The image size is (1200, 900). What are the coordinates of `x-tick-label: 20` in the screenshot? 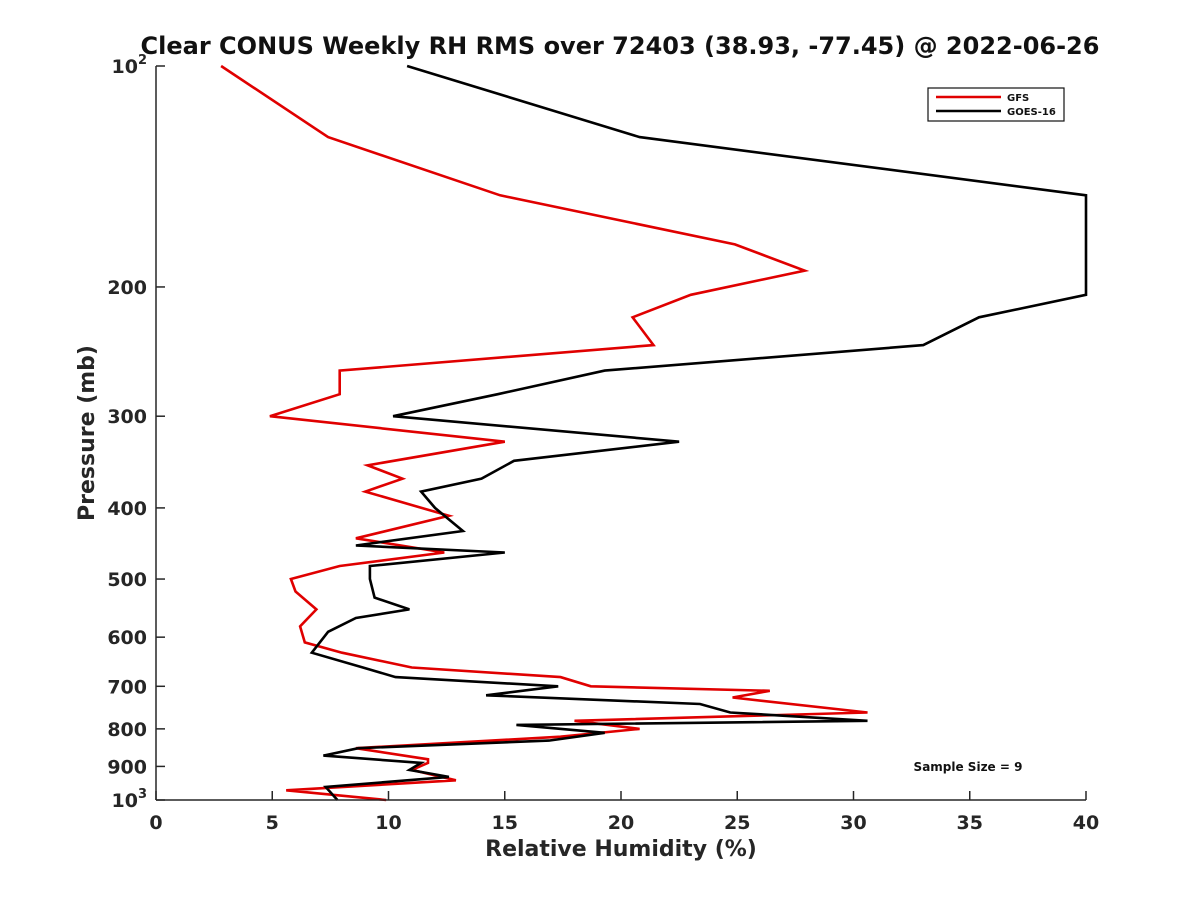 It's located at (621, 823).